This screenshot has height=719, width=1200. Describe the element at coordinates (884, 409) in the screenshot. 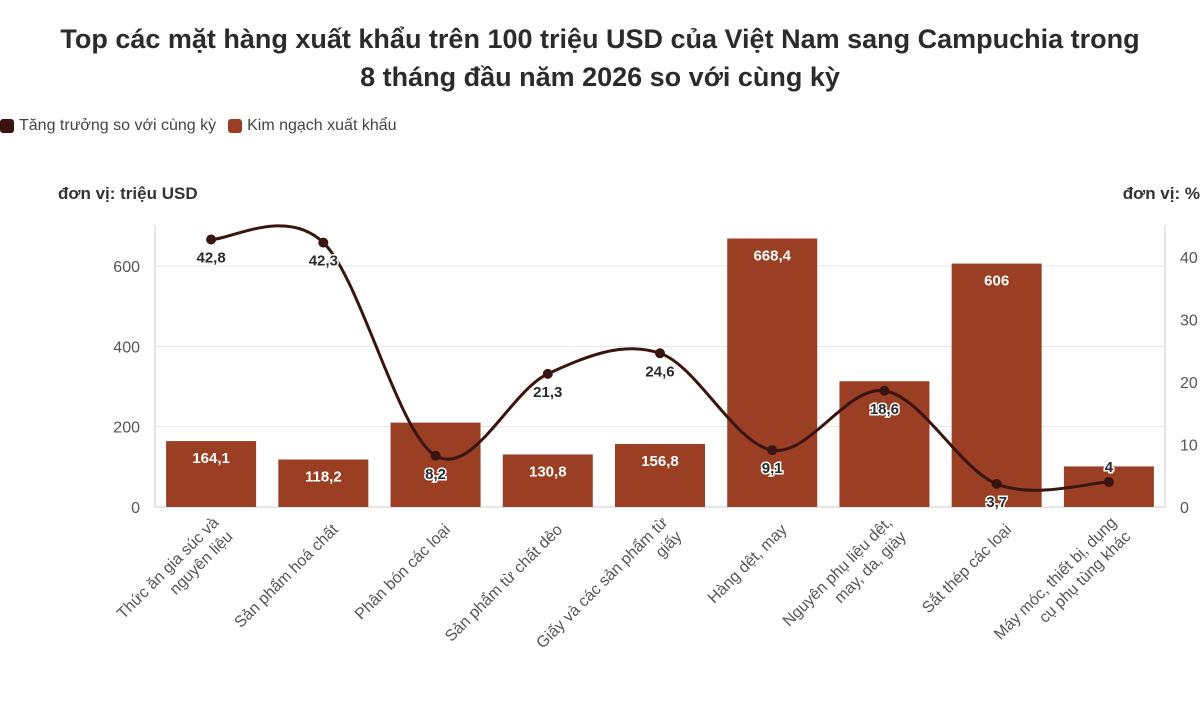

I see `line-data-label: 18,6` at that location.